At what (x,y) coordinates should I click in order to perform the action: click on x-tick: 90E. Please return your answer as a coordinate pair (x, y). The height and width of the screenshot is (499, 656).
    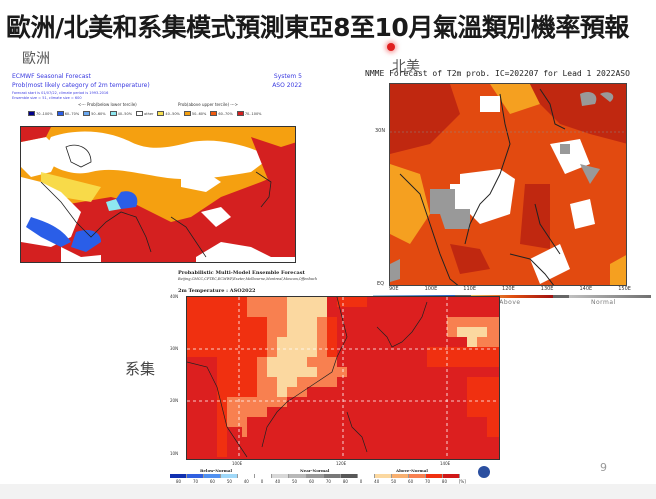
    Looking at the image, I should click on (394, 289).